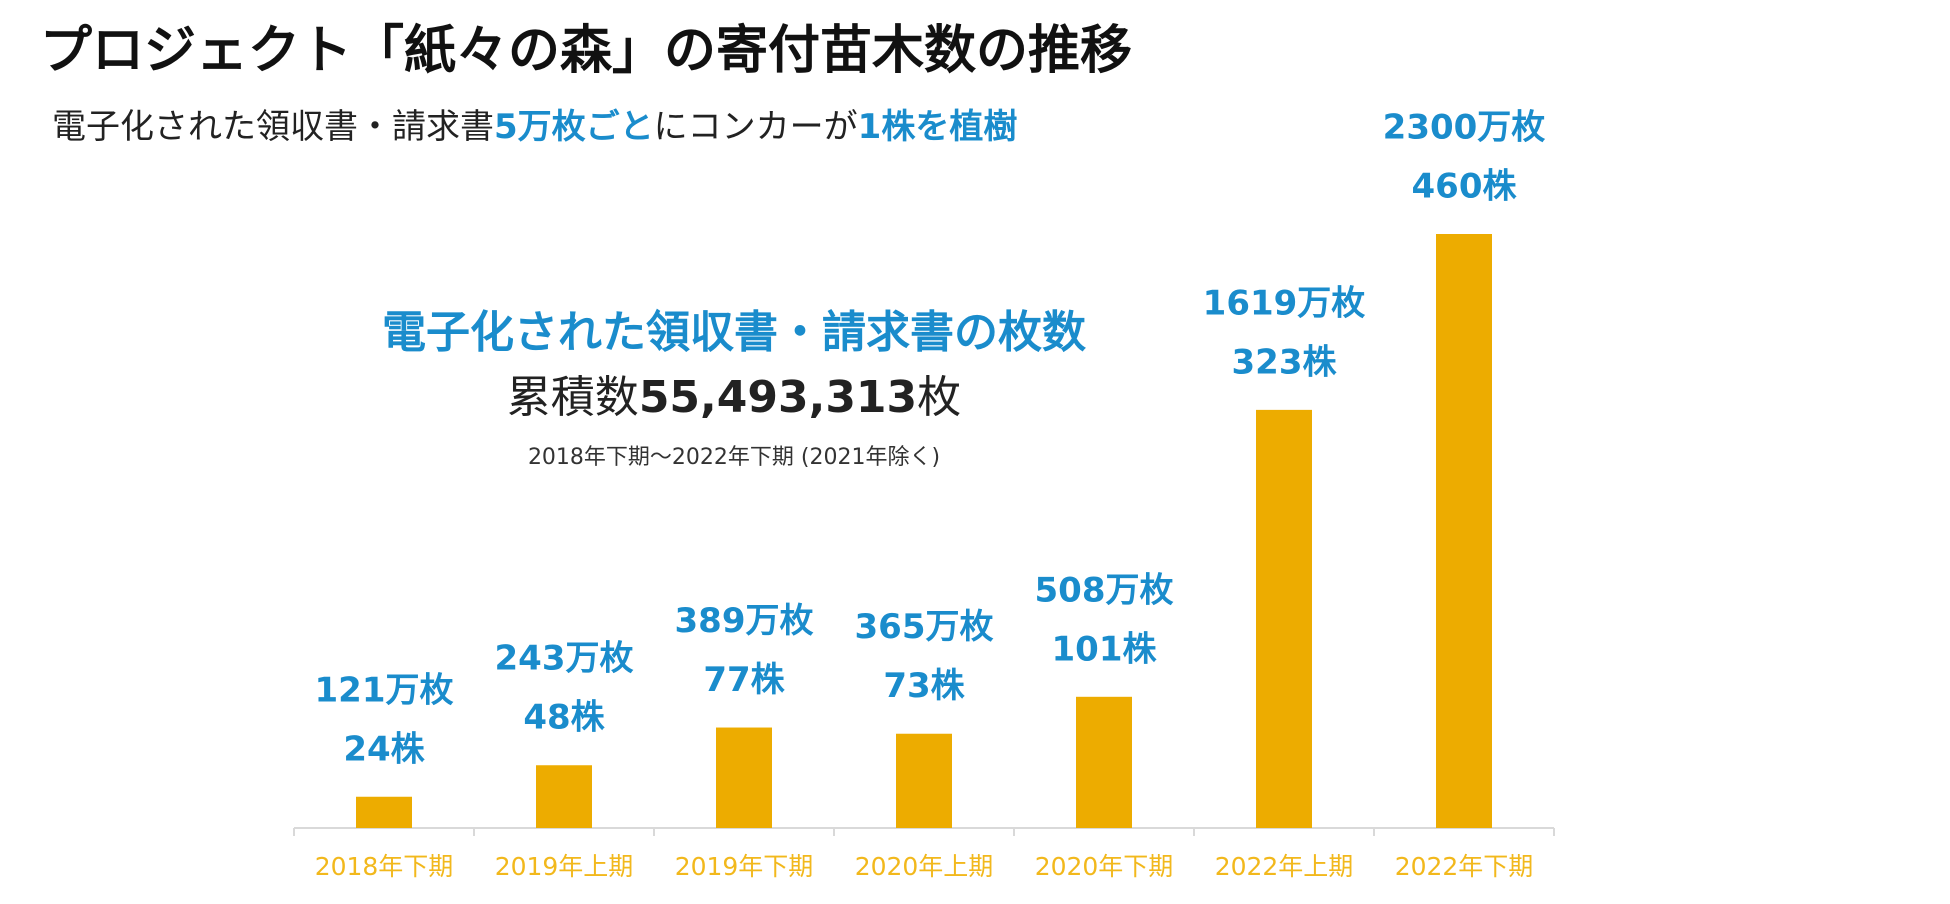  I want to click on annotation-heading: 電子化された領収書・請求書の枚数, so click(734, 332).